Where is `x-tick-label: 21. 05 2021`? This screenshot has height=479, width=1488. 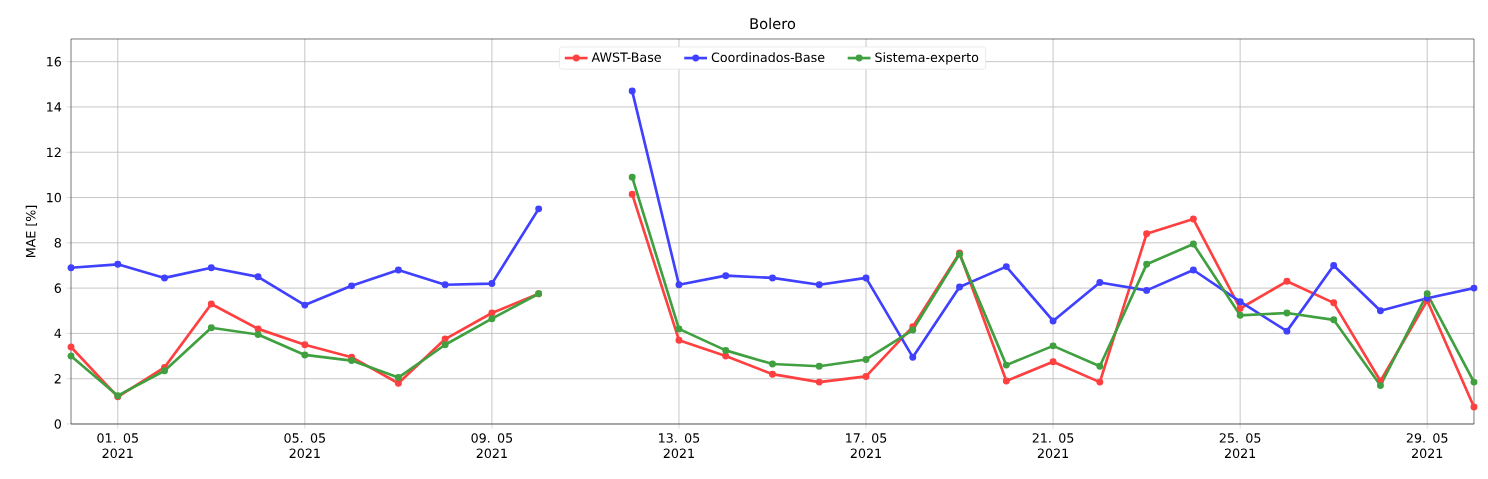 x-tick-label: 21. 05 2021 is located at coordinates (1053, 446).